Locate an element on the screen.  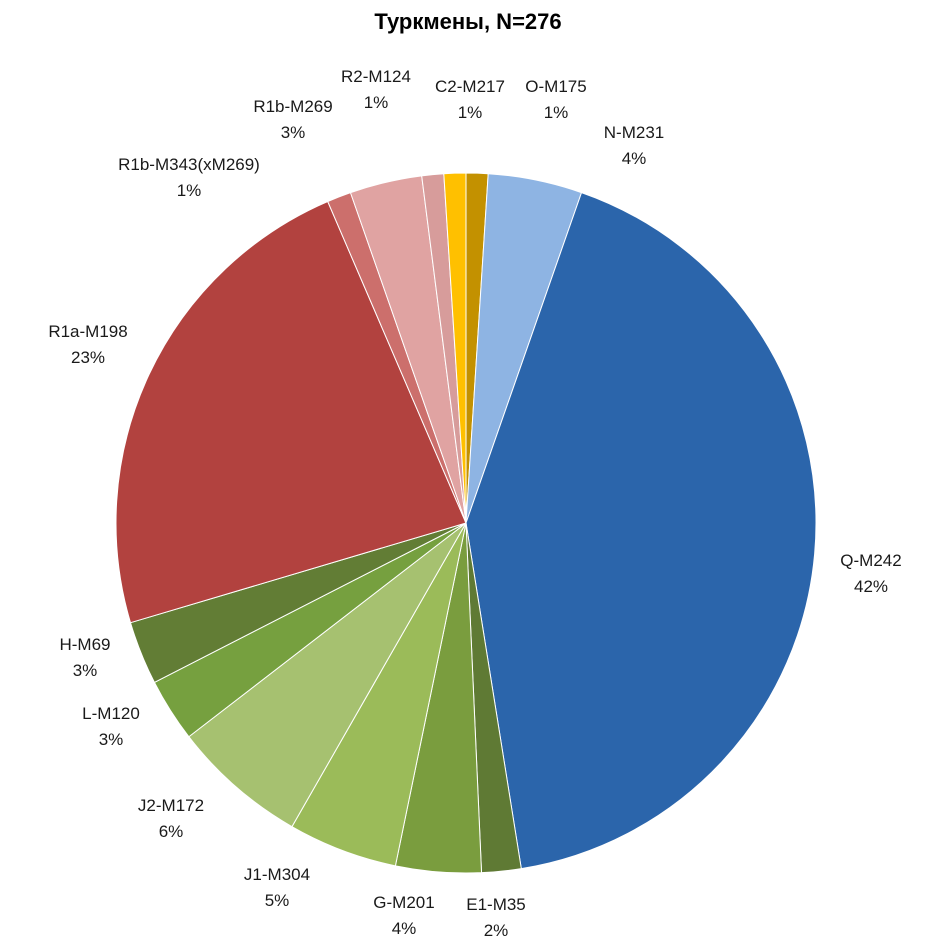
label-percent-n-m231: 4% is located at coordinates (634, 158).